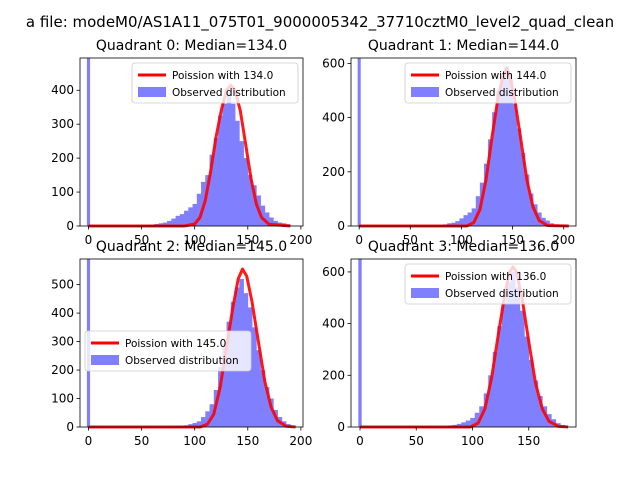 Image resolution: width=640 pixels, height=484 pixels. I want to click on legend: Poission with 144.0 Observed distribution, so click(488, 83).